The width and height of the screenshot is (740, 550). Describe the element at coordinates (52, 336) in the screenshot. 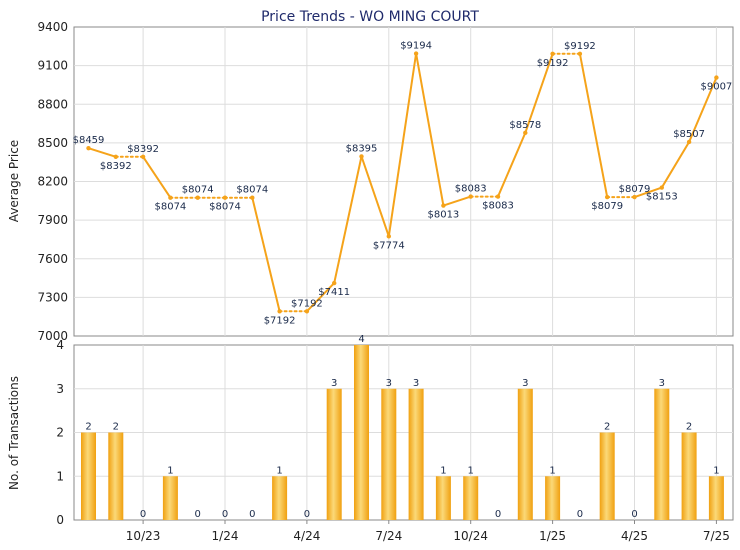

I see `price-y-tick-label: 7000` at that location.